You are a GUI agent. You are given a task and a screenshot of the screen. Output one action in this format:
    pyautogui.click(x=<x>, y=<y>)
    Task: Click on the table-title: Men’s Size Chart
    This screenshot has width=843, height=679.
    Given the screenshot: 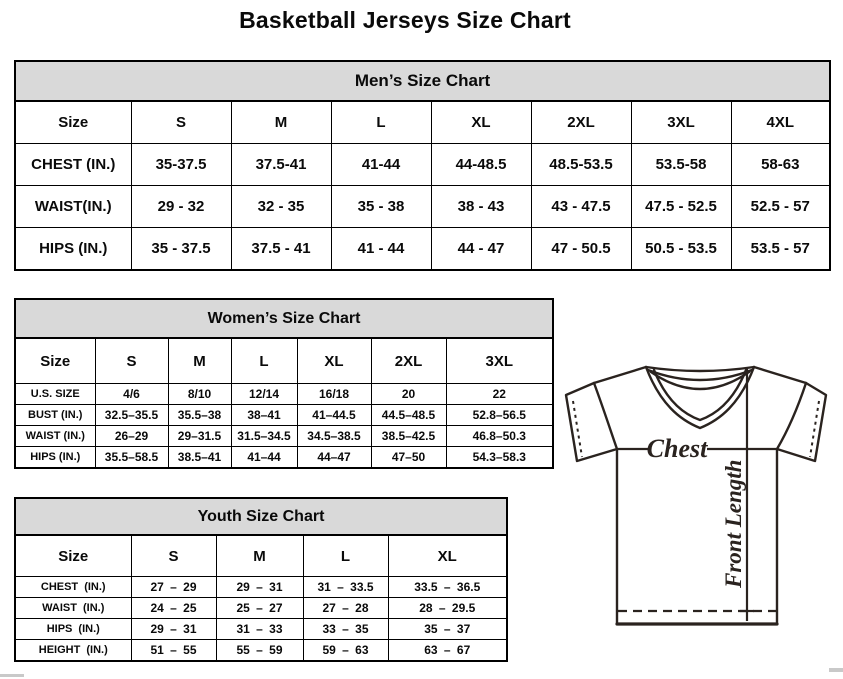 What is the action you would take?
    pyautogui.click(x=422, y=81)
    